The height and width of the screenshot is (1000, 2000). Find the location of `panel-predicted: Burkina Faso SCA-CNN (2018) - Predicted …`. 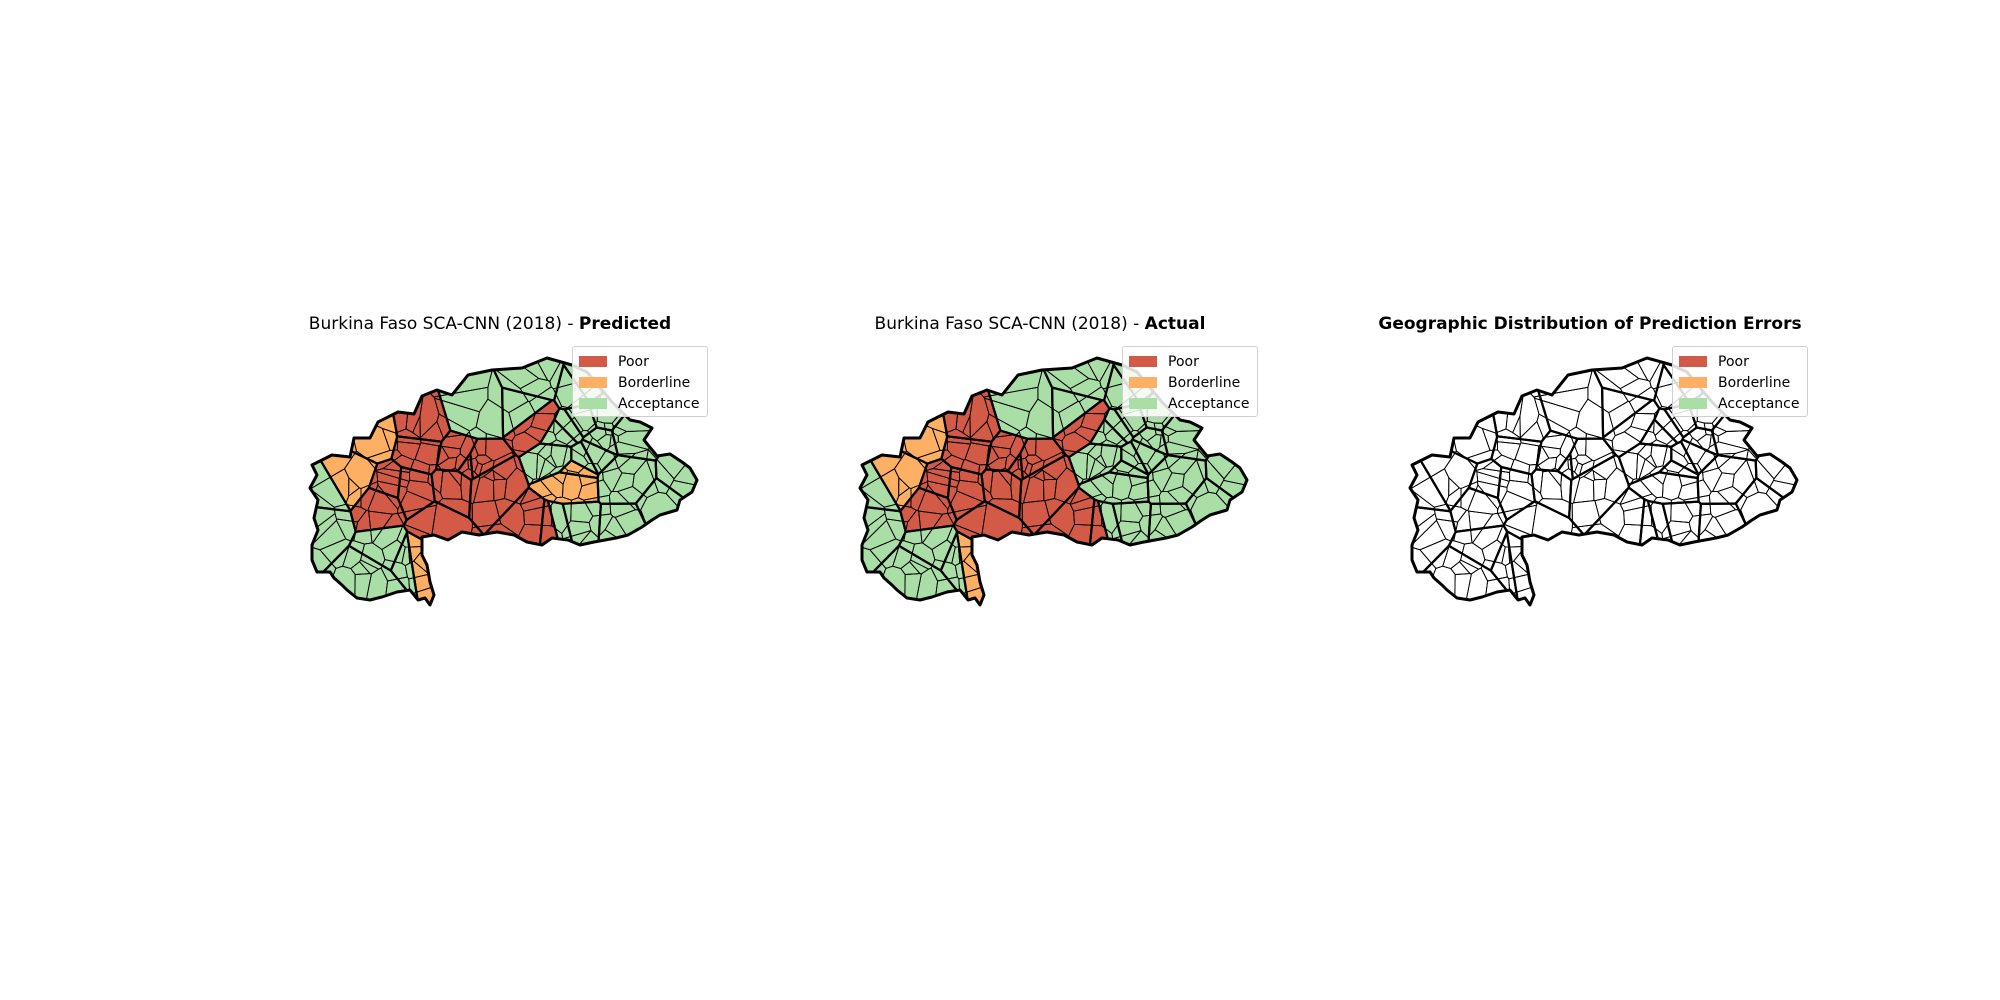

panel-predicted: Burkina Faso SCA-CNN (2018) - Predicted … is located at coordinates (490, 490).